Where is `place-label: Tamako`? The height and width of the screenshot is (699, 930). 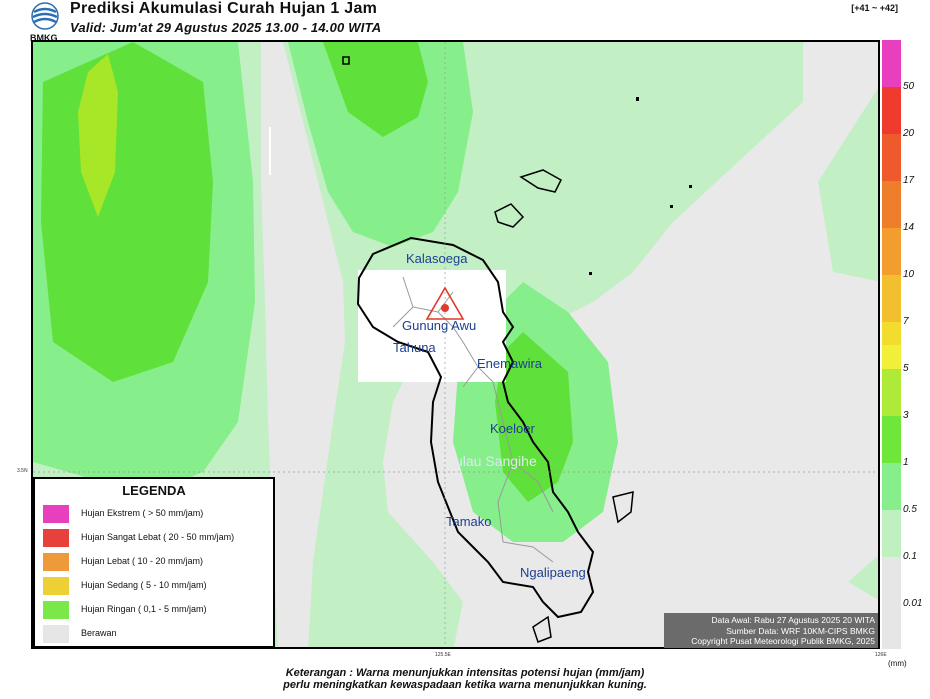 place-label: Tamako is located at coordinates (469, 521).